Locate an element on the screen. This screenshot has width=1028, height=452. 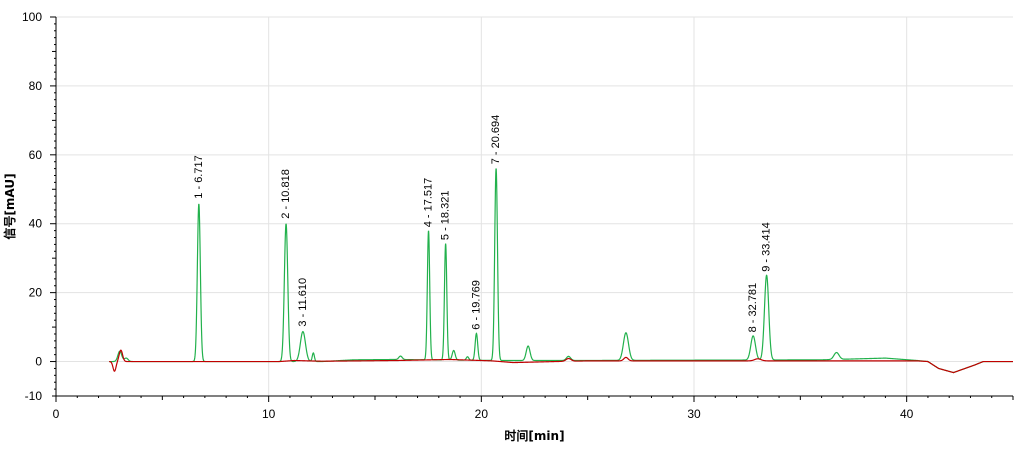
peak-label: 9 - 33.414 is located at coordinates (767, 247).